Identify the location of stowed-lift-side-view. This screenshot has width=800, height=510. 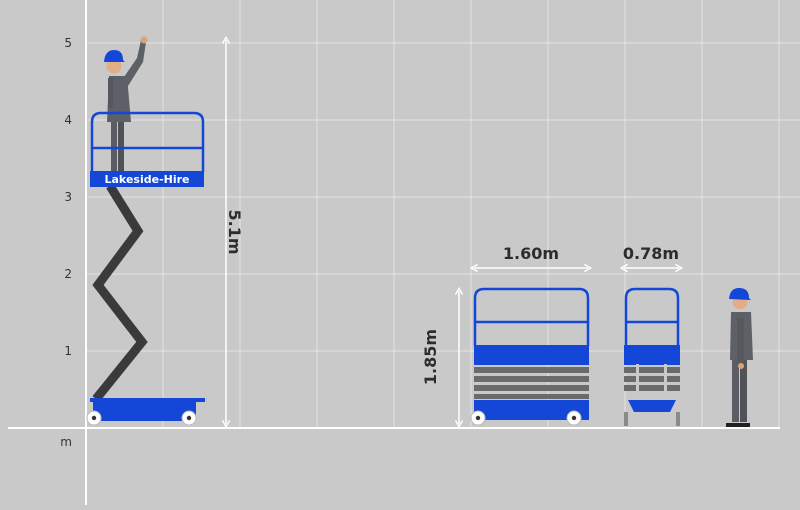
(530, 356).